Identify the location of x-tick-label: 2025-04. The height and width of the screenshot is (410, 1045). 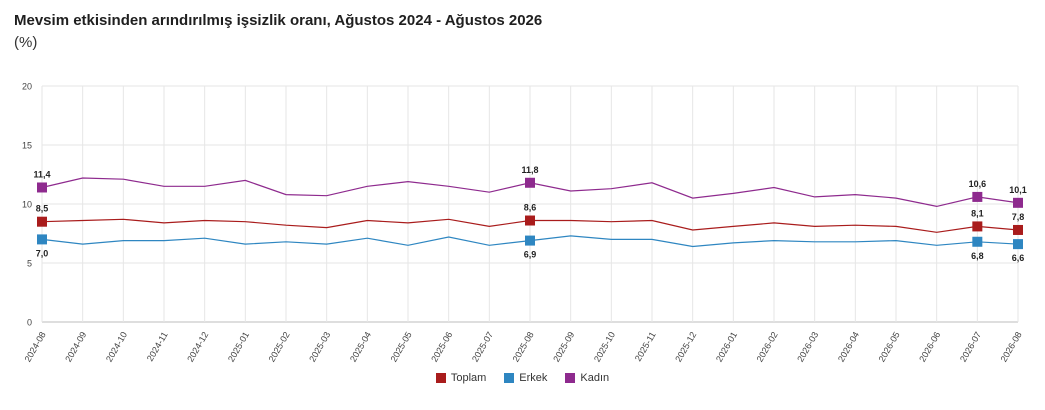
(360, 347).